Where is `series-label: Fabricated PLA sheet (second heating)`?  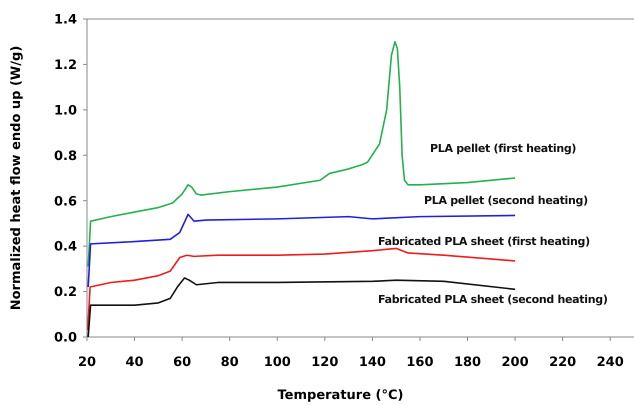
series-label: Fabricated PLA sheet (second heating) is located at coordinates (493, 299).